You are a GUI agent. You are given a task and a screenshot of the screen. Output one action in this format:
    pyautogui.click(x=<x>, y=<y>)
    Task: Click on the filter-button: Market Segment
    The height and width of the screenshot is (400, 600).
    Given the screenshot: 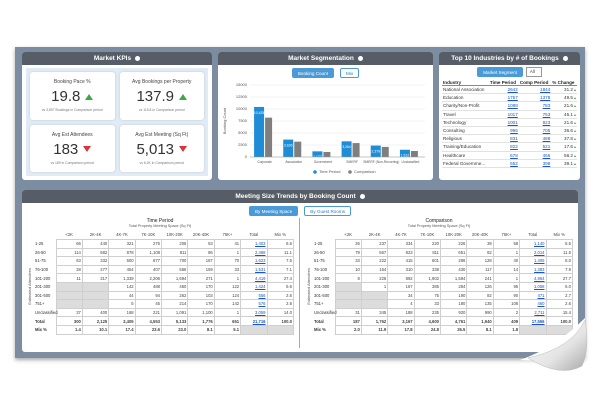 What is the action you would take?
    pyautogui.click(x=500, y=72)
    